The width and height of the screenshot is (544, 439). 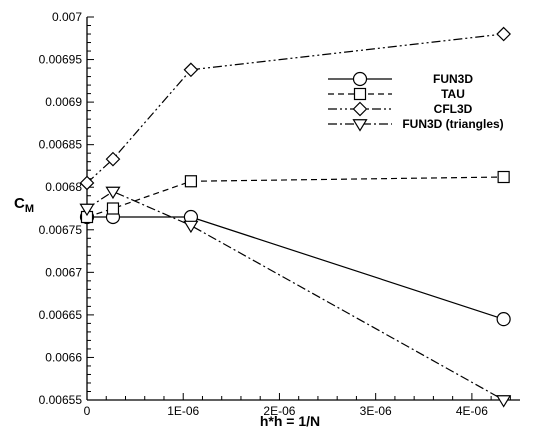 I want to click on y-tick-label: 0.0066, so click(x=63, y=357).